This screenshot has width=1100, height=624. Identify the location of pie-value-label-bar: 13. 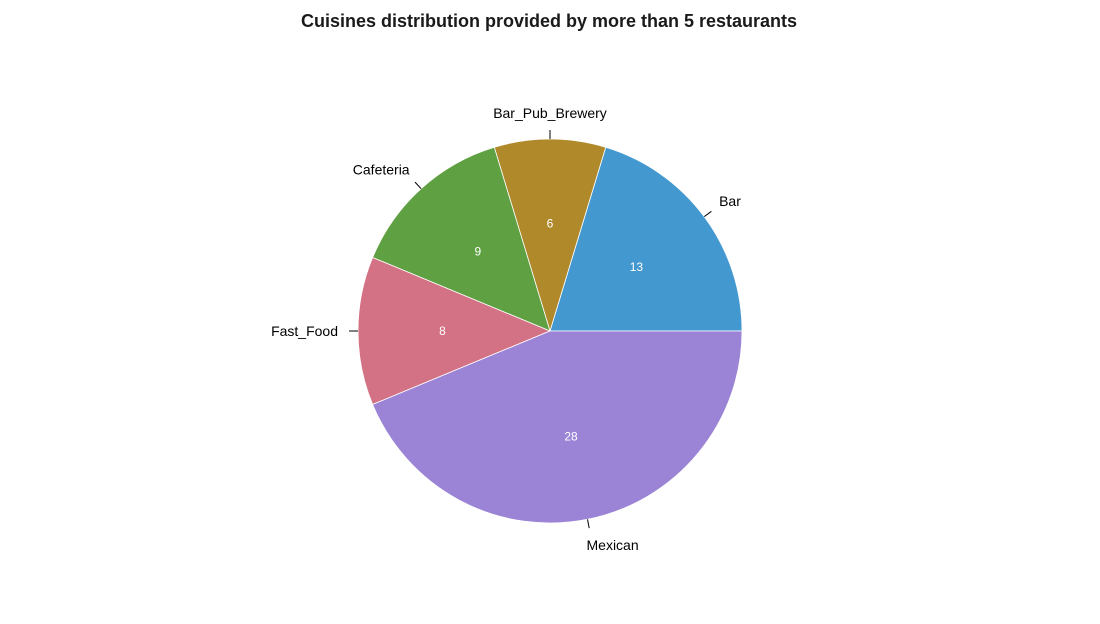
(637, 267).